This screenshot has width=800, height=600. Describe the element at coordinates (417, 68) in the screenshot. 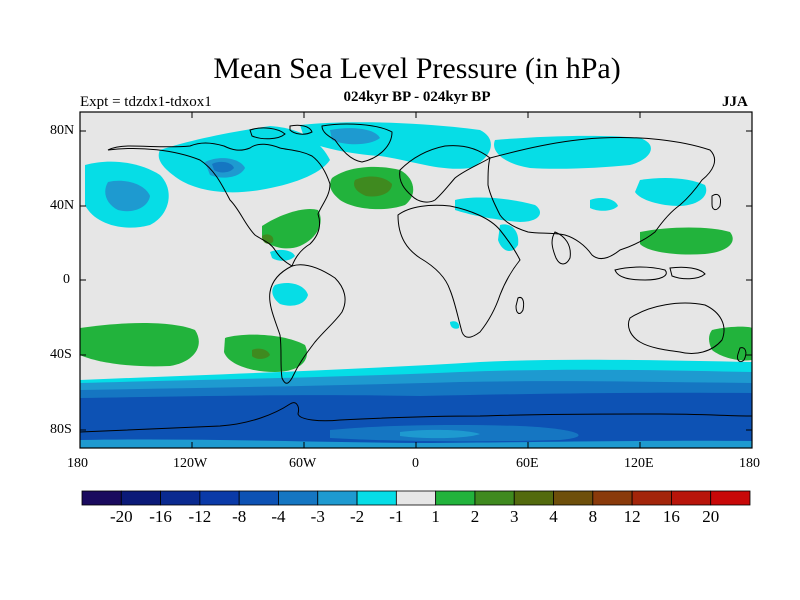

I see `chart-title: Mean Sea Level Pressure (in hPa)` at that location.